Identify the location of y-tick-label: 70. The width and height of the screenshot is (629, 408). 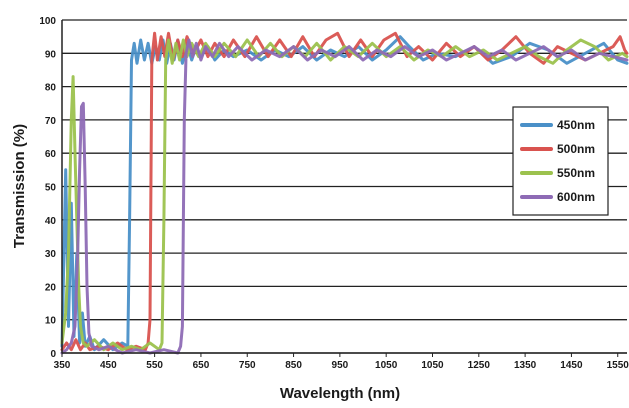
(51, 121).